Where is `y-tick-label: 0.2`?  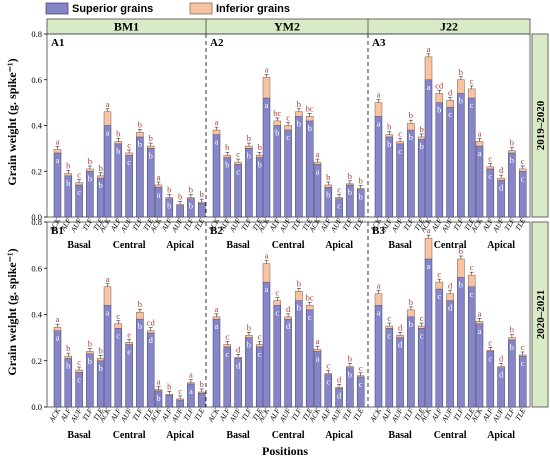
y-tick-label: 0.2 is located at coordinates (36, 171).